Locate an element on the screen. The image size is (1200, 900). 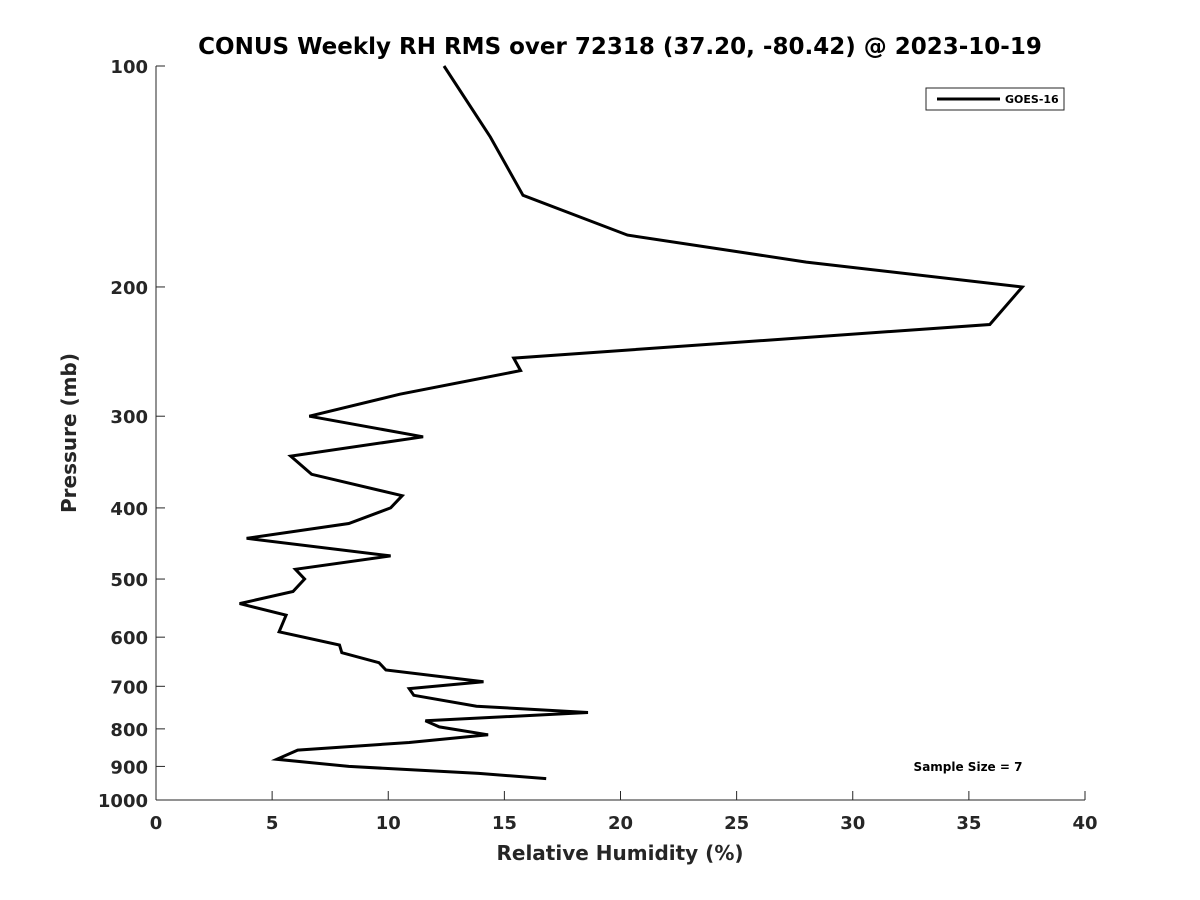
x-tick-label: 10 is located at coordinates (388, 823).